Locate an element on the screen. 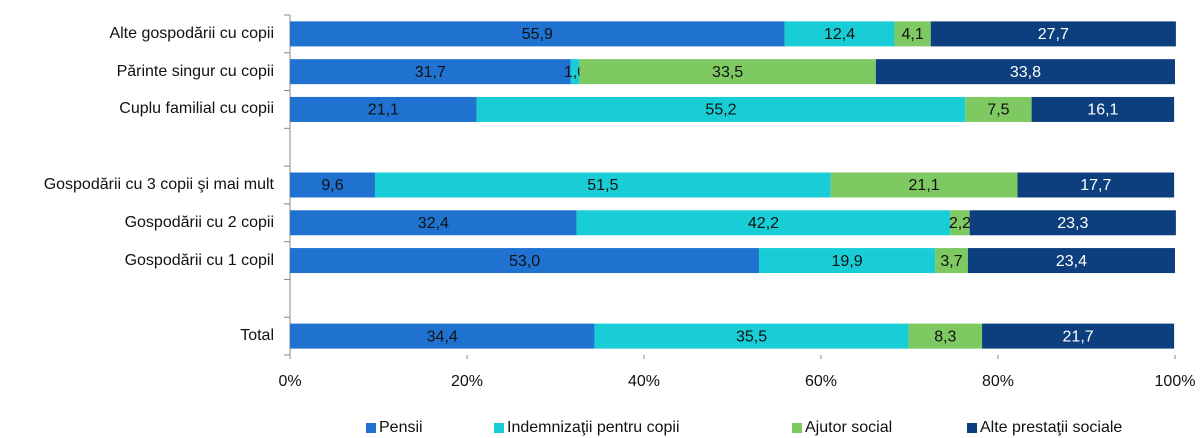 The height and width of the screenshot is (438, 1204). y-tick-label: Total is located at coordinates (257, 336).